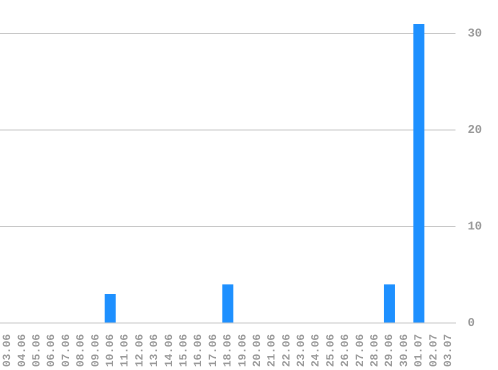 This screenshot has width=498, height=370. Describe the element at coordinates (228, 351) in the screenshot. I see `x-tick-label: 18.06` at that location.